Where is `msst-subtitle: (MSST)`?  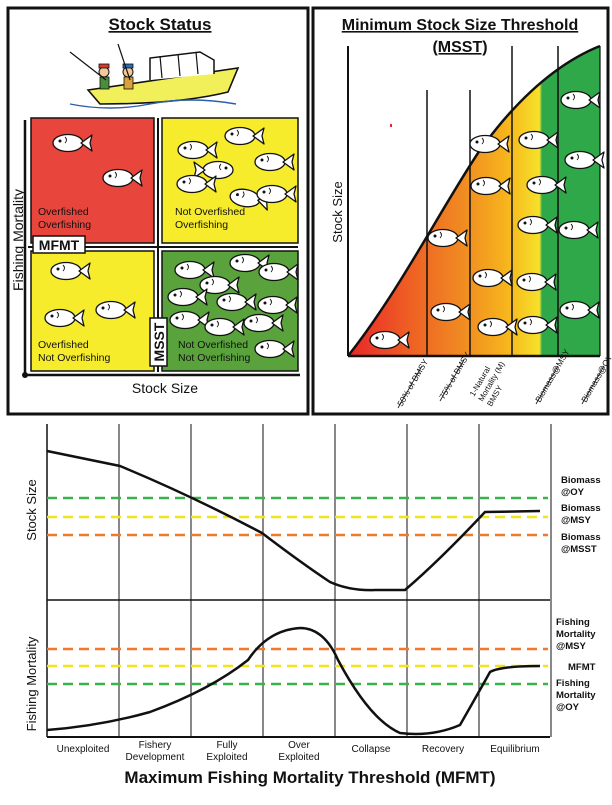
msst-subtitle: (MSST) is located at coordinates (459, 47).